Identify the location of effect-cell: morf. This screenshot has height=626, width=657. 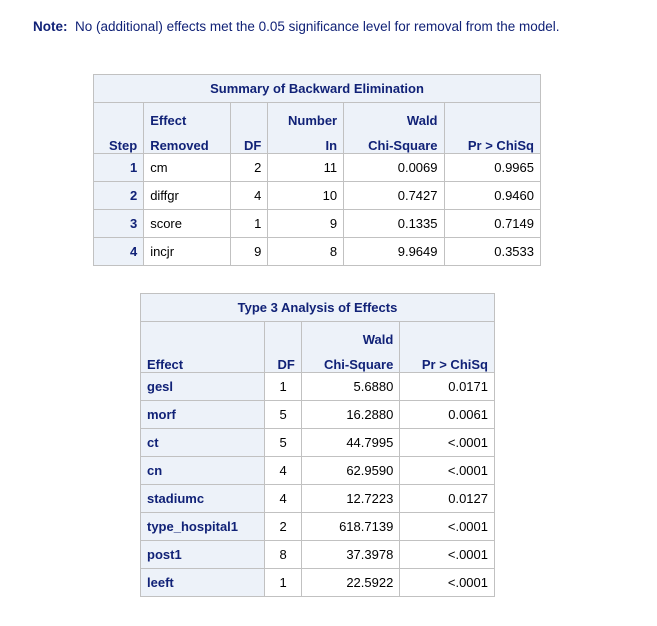
(202, 414).